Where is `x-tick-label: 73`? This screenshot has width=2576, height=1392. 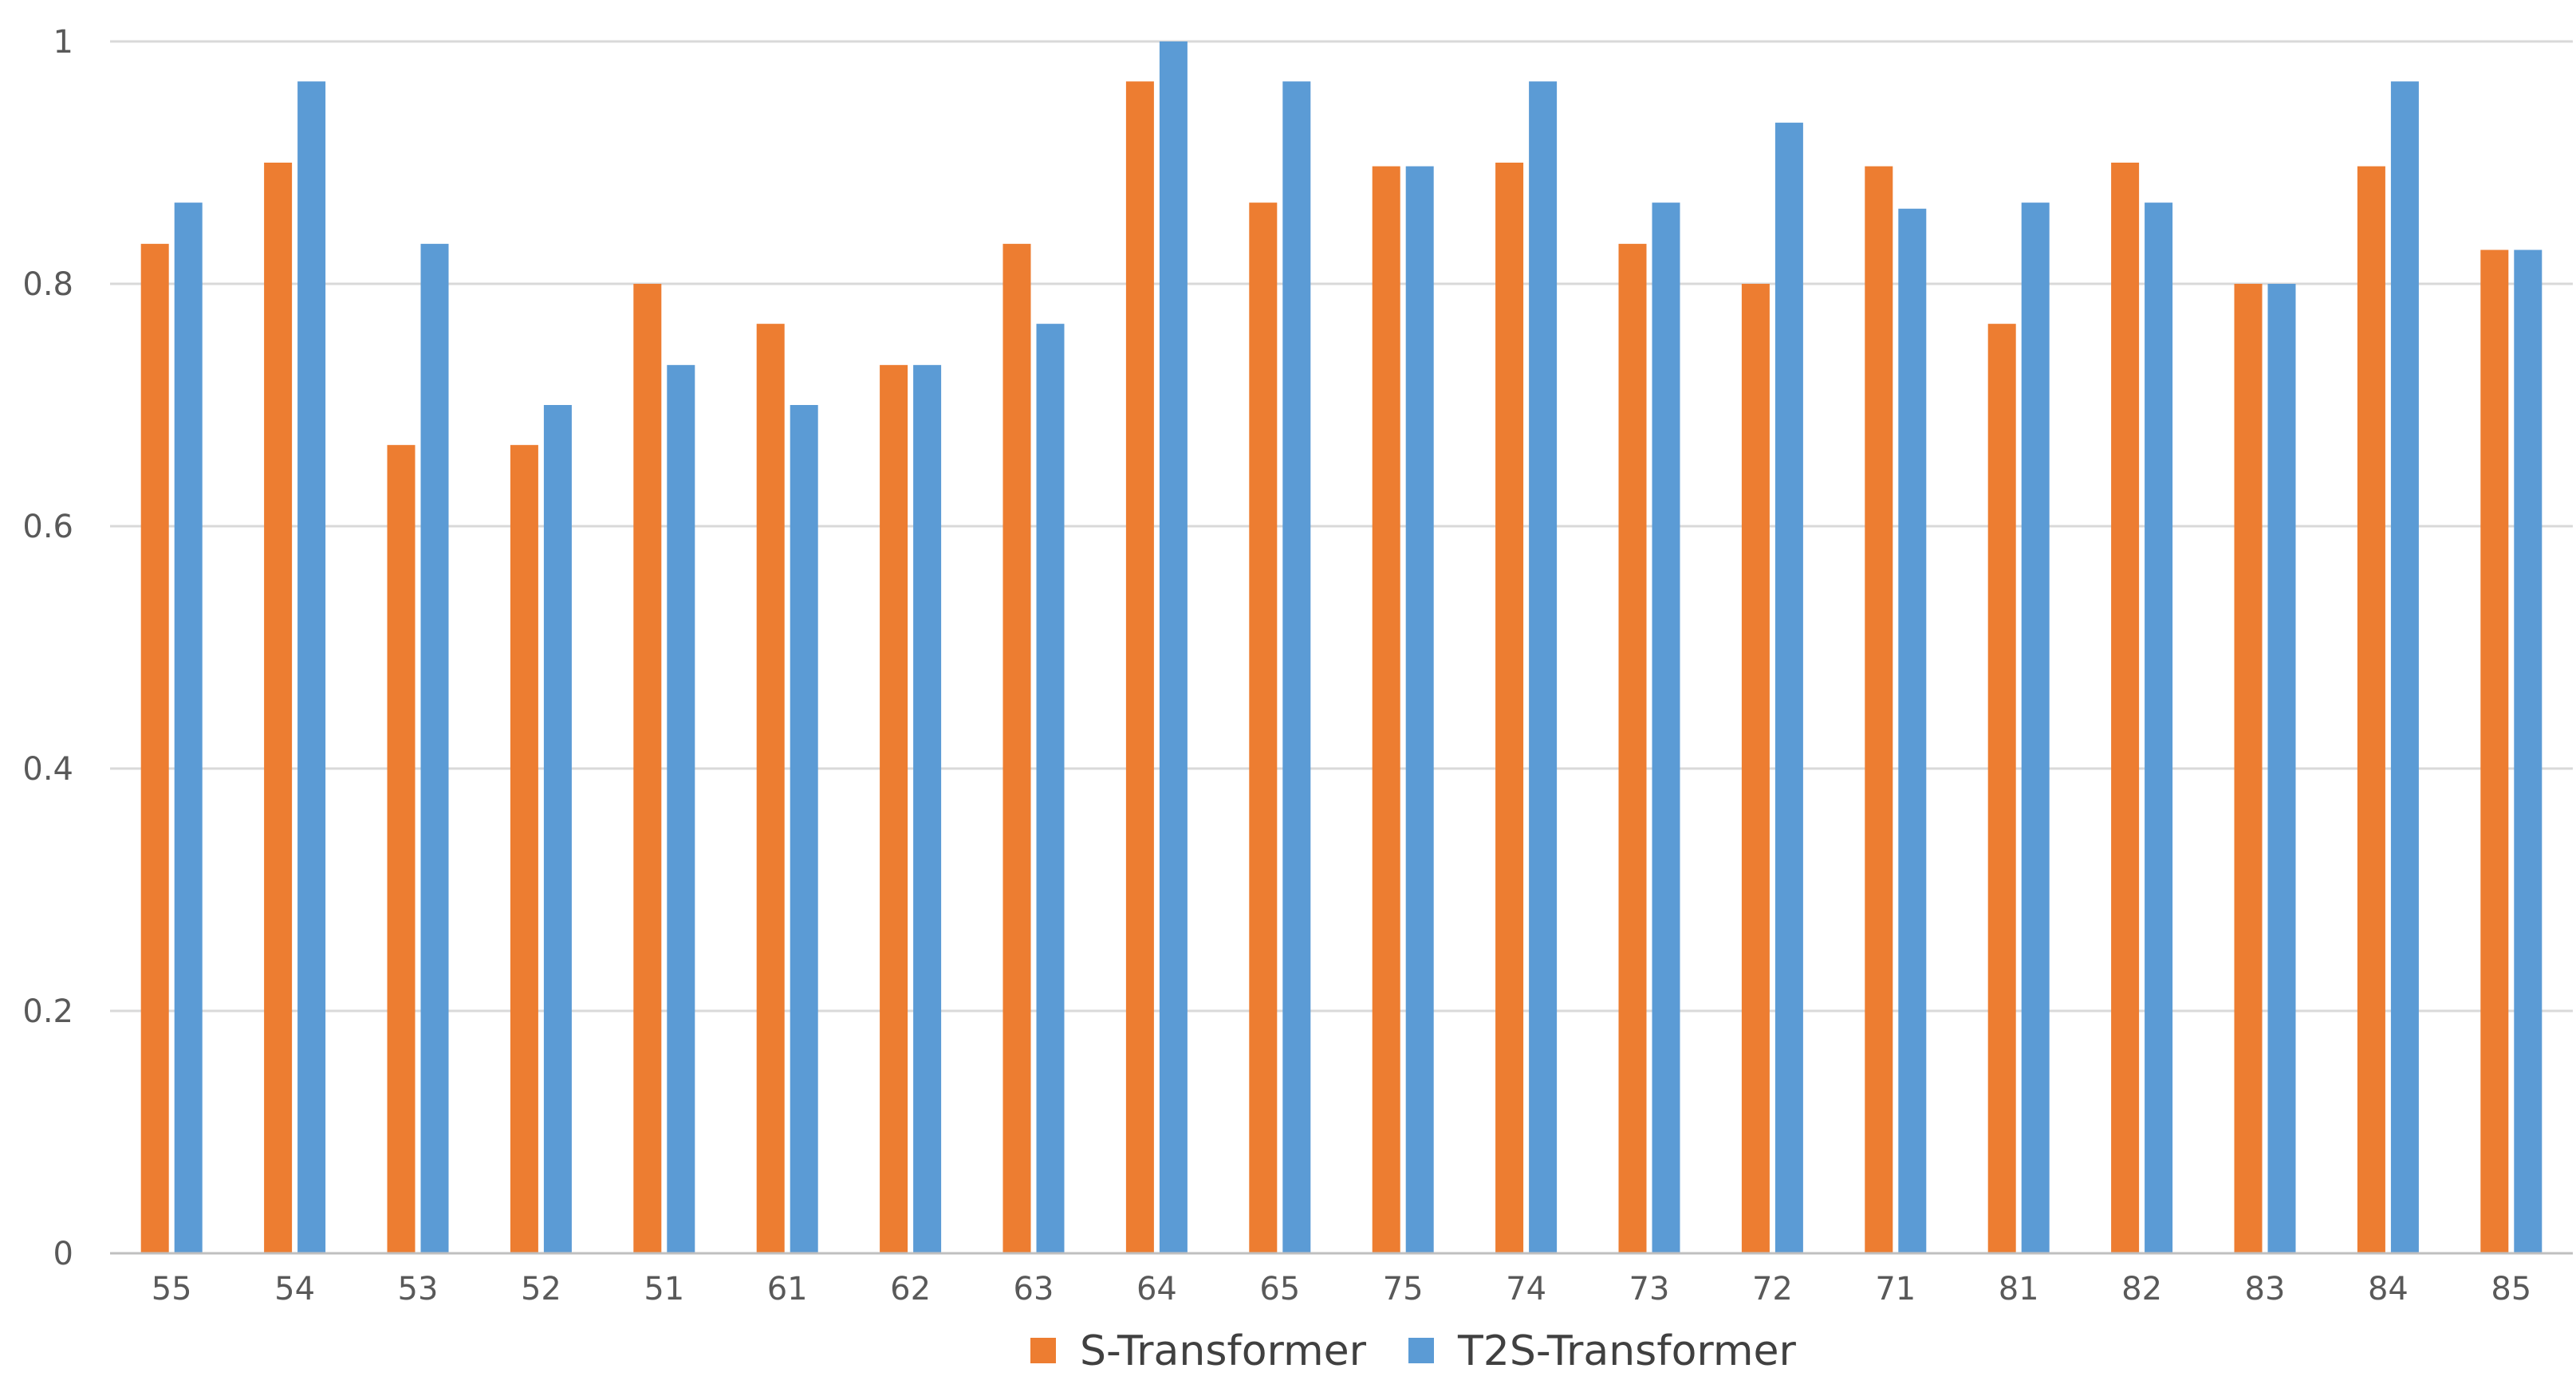 x-tick-label: 73 is located at coordinates (1649, 1289).